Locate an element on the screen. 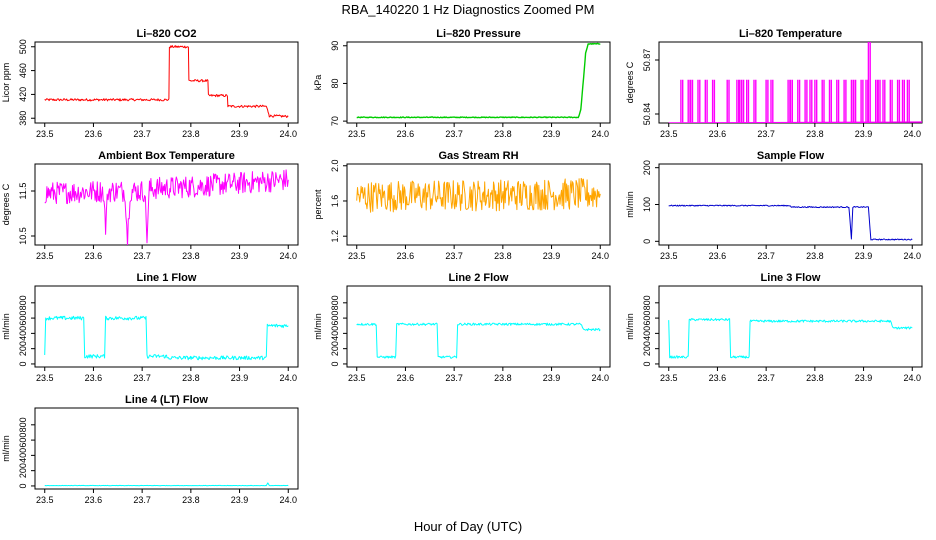 The height and width of the screenshot is (540, 936). panel-title: Ambient Box Temperature is located at coordinates (166, 156).